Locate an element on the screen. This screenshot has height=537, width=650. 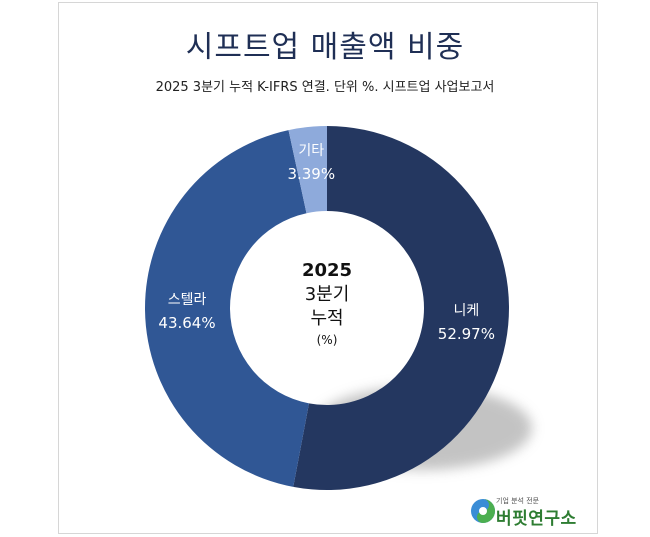
center-label-0: 2025 is located at coordinates (327, 270).